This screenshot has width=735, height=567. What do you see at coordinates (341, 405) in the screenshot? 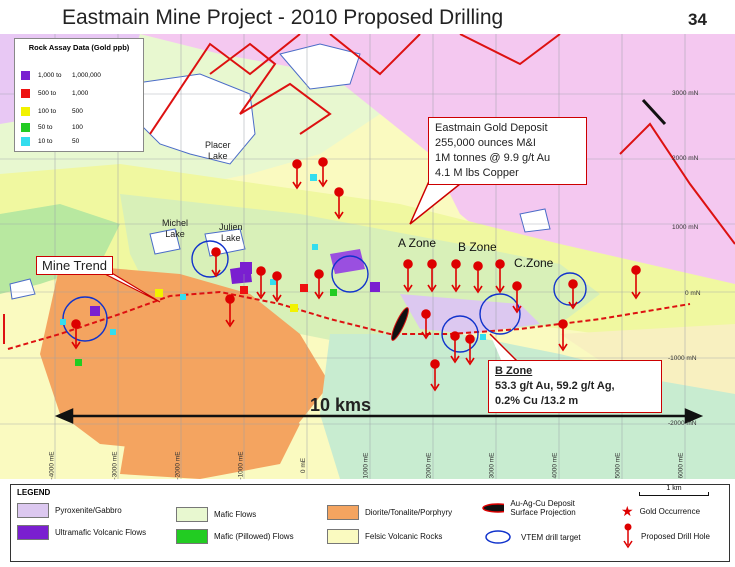
I see `scale-bar-label: 10 kms` at bounding box center [341, 405].